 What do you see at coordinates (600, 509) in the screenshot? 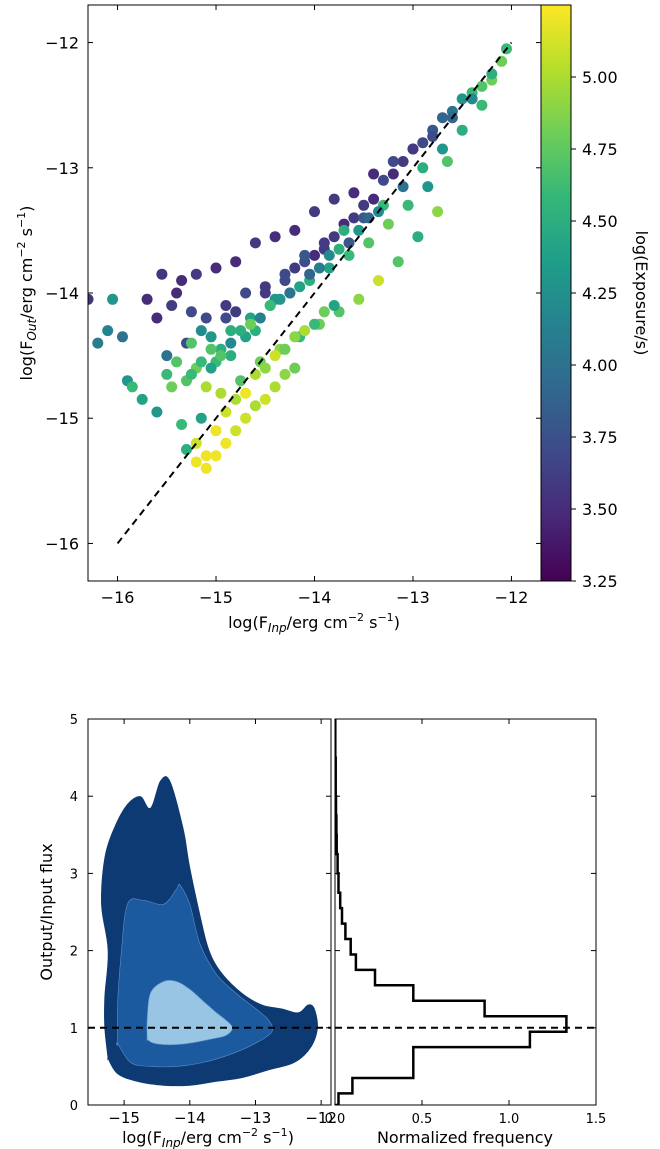
I see `colorbar-tick-label: 3.50` at bounding box center [600, 509].